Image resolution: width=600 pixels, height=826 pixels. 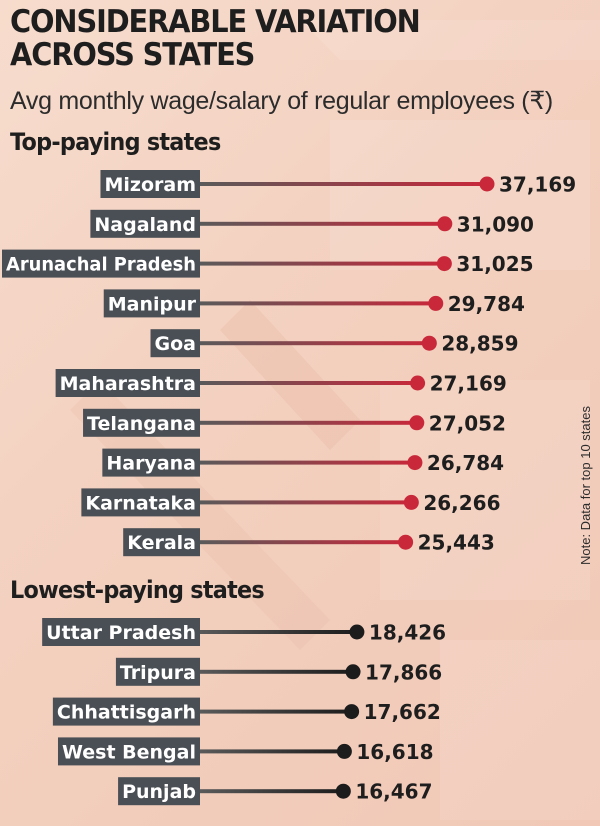 I want to click on category-label-nagaland: Nagaland, so click(x=145, y=225).